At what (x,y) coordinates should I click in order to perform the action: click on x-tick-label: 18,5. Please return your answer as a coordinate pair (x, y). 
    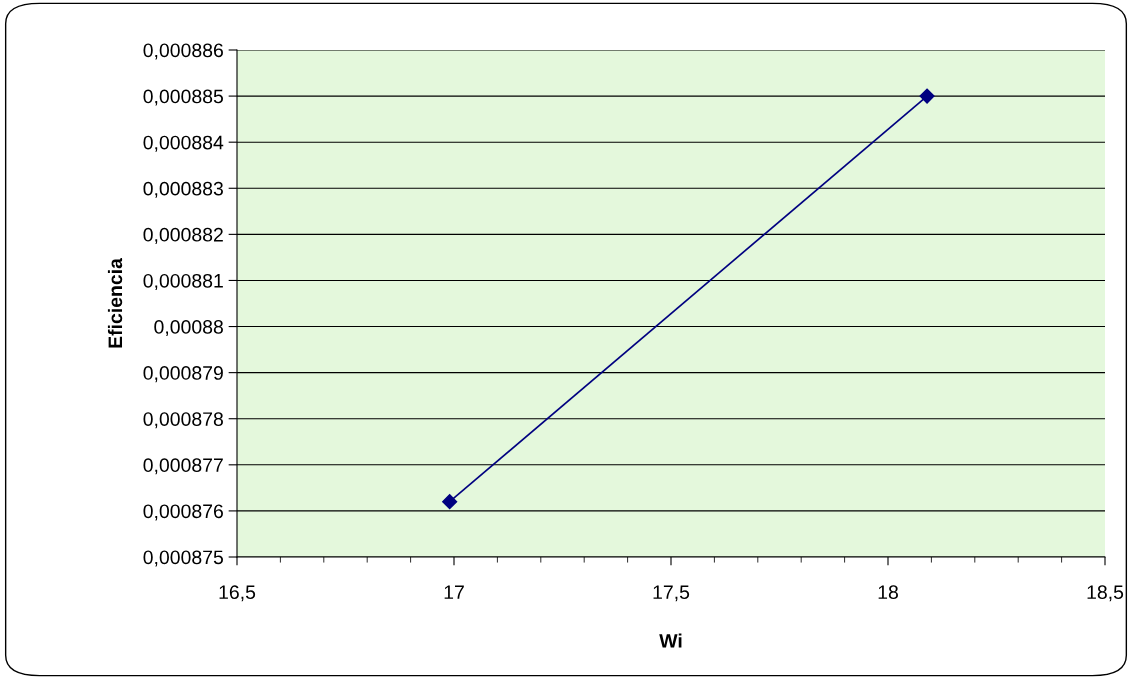
    Looking at the image, I should click on (1105, 593).